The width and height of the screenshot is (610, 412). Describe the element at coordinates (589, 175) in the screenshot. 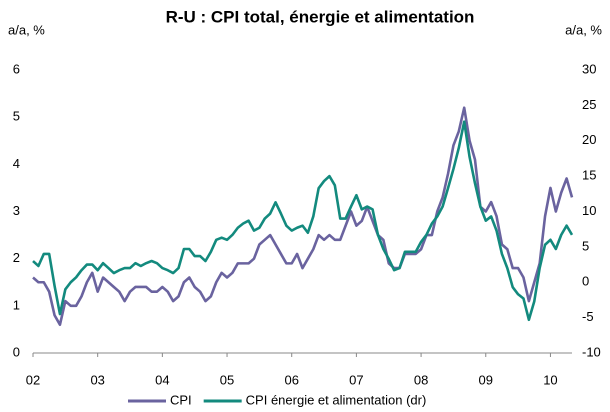

I see `y2-tick-label: 15` at that location.